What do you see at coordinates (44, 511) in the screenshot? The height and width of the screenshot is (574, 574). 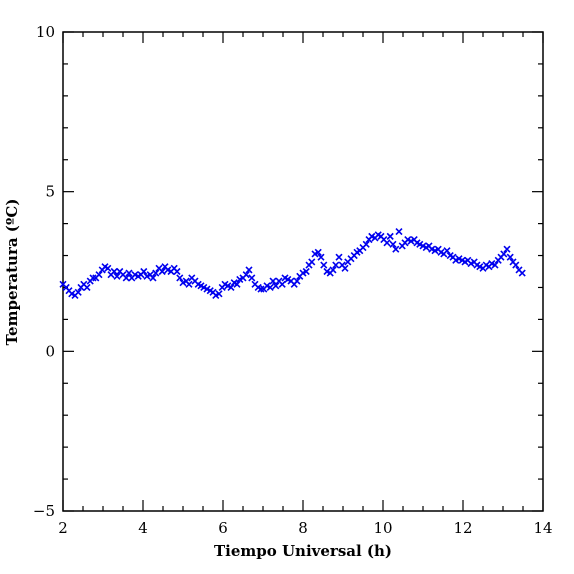 I see `y-tick-label: −5` at bounding box center [44, 511].